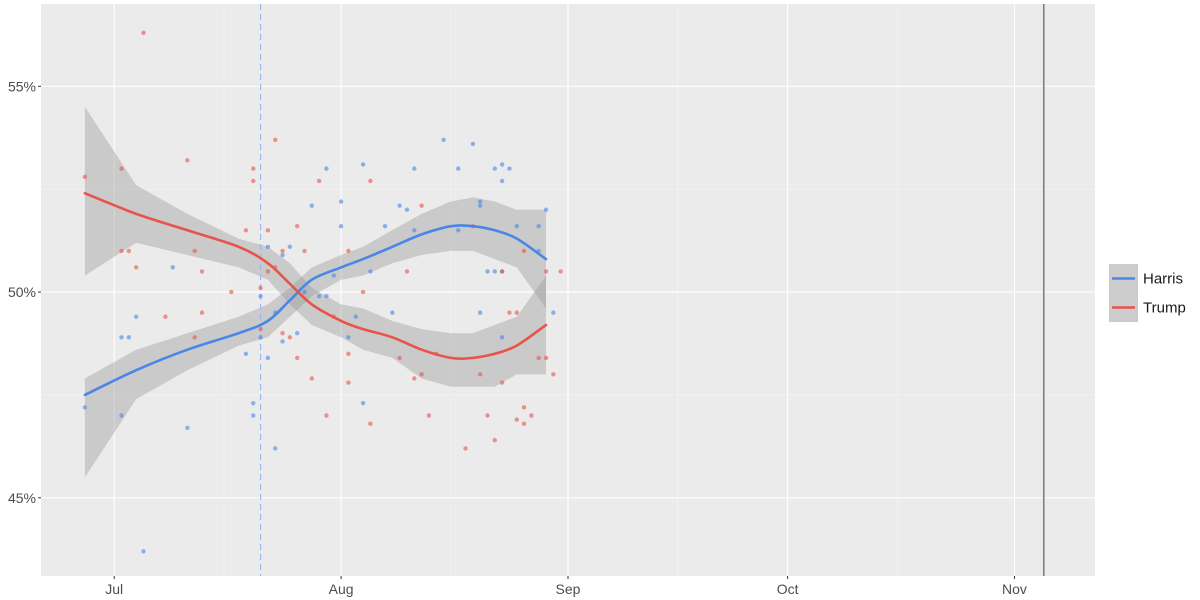 This screenshot has height=600, width=1200. I want to click on legend-label-harris: Harris, so click(1163, 279).